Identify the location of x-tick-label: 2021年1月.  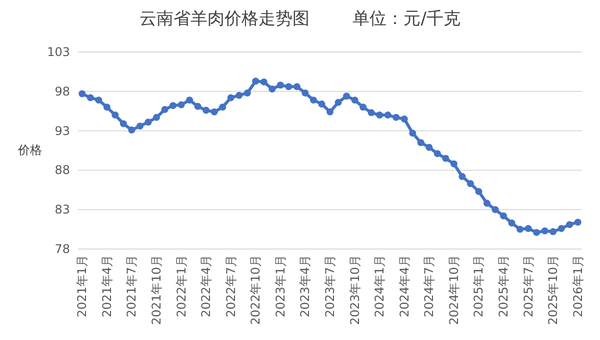
(82, 286).